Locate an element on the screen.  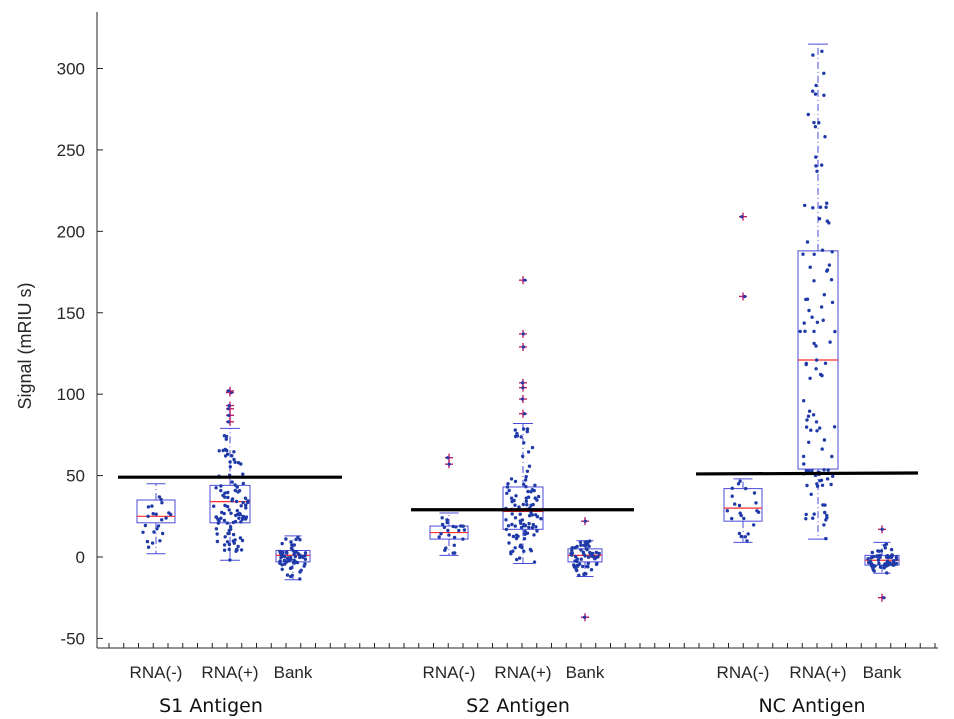
group-label: NC Antigen is located at coordinates (811, 706).